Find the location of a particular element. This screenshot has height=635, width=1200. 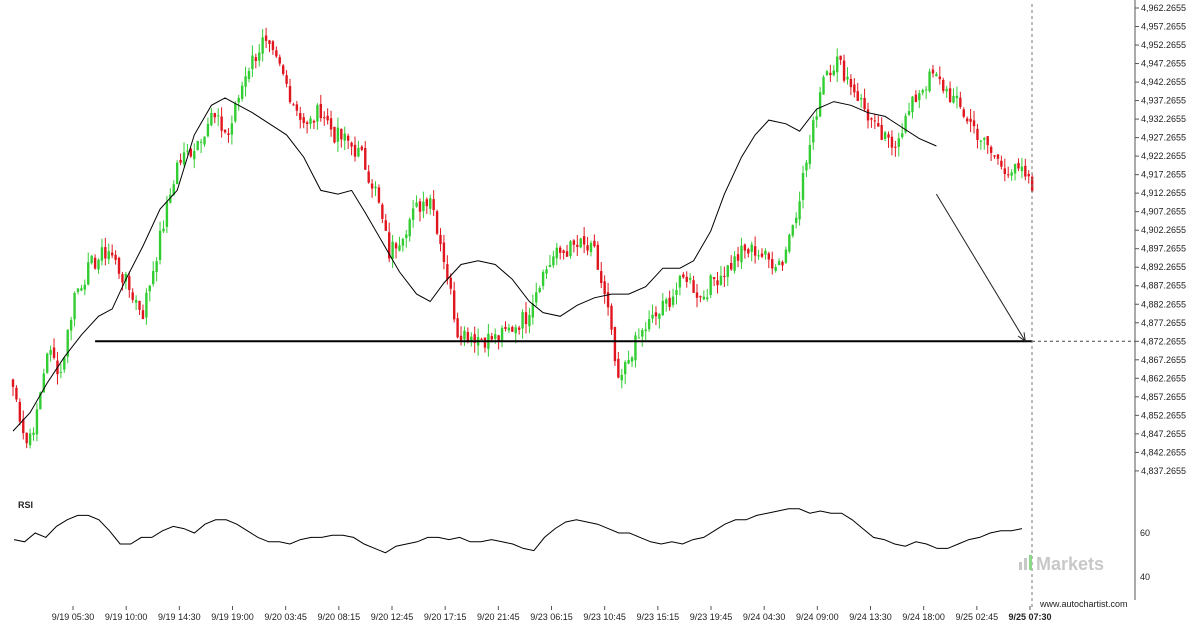

price-tick-label: 4,932.2655 is located at coordinates (1163, 119).